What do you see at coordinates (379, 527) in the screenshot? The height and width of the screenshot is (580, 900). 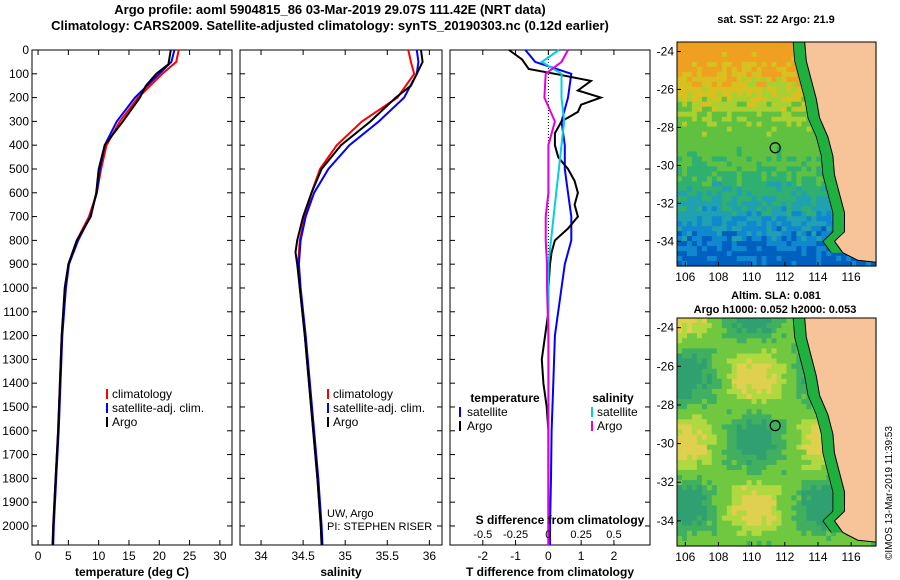 I see `pi-annotation-line2: PI: STEPHEN RISER` at bounding box center [379, 527].